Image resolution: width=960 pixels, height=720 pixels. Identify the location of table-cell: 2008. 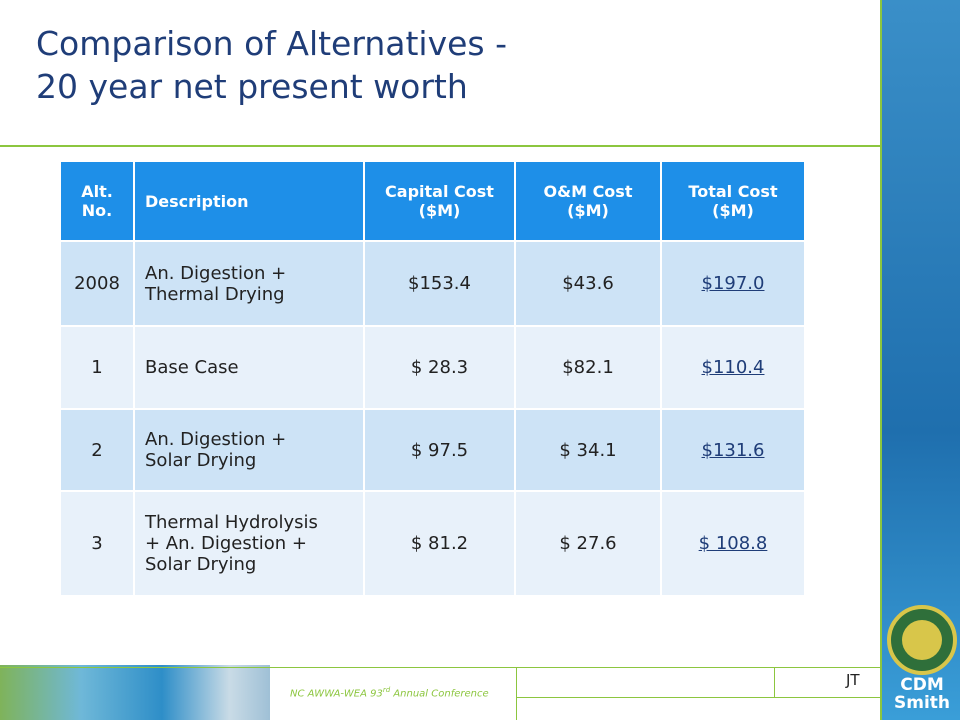
(98, 284).